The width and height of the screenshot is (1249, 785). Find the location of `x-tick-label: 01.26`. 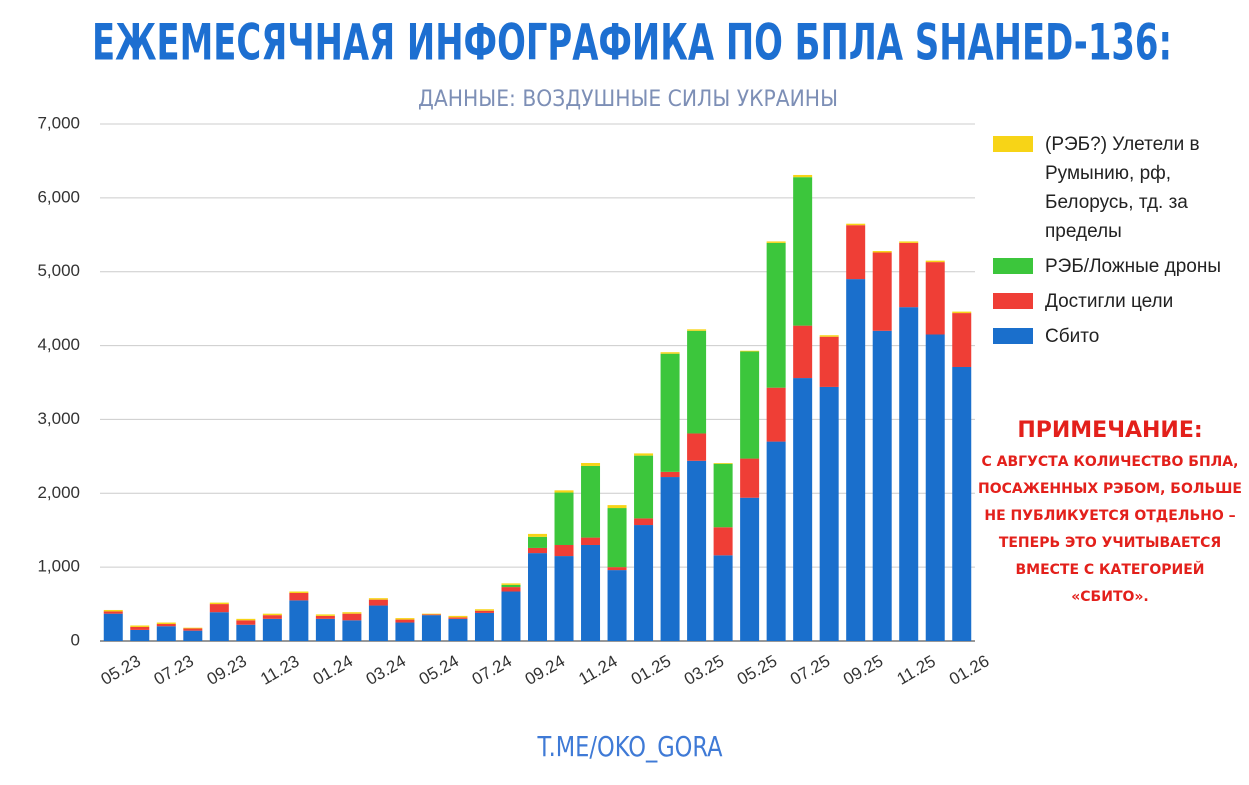

x-tick-label: 01.26 is located at coordinates (969, 670).